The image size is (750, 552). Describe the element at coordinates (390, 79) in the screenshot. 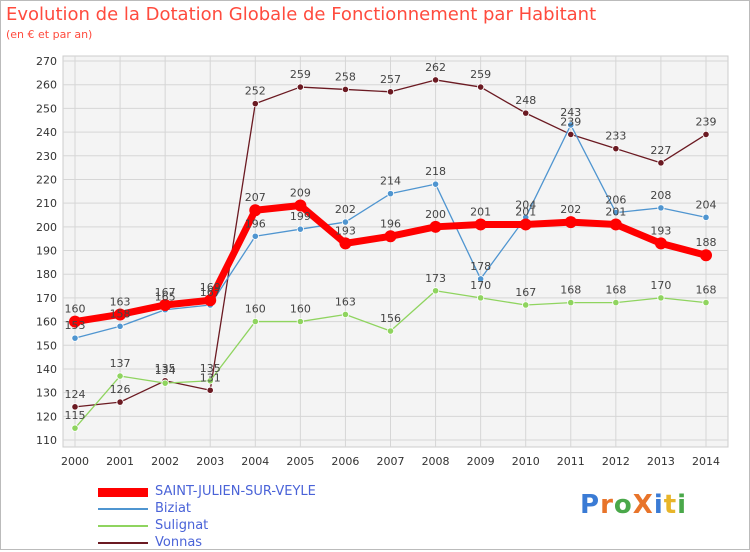

I see `data-label: 257` at that location.